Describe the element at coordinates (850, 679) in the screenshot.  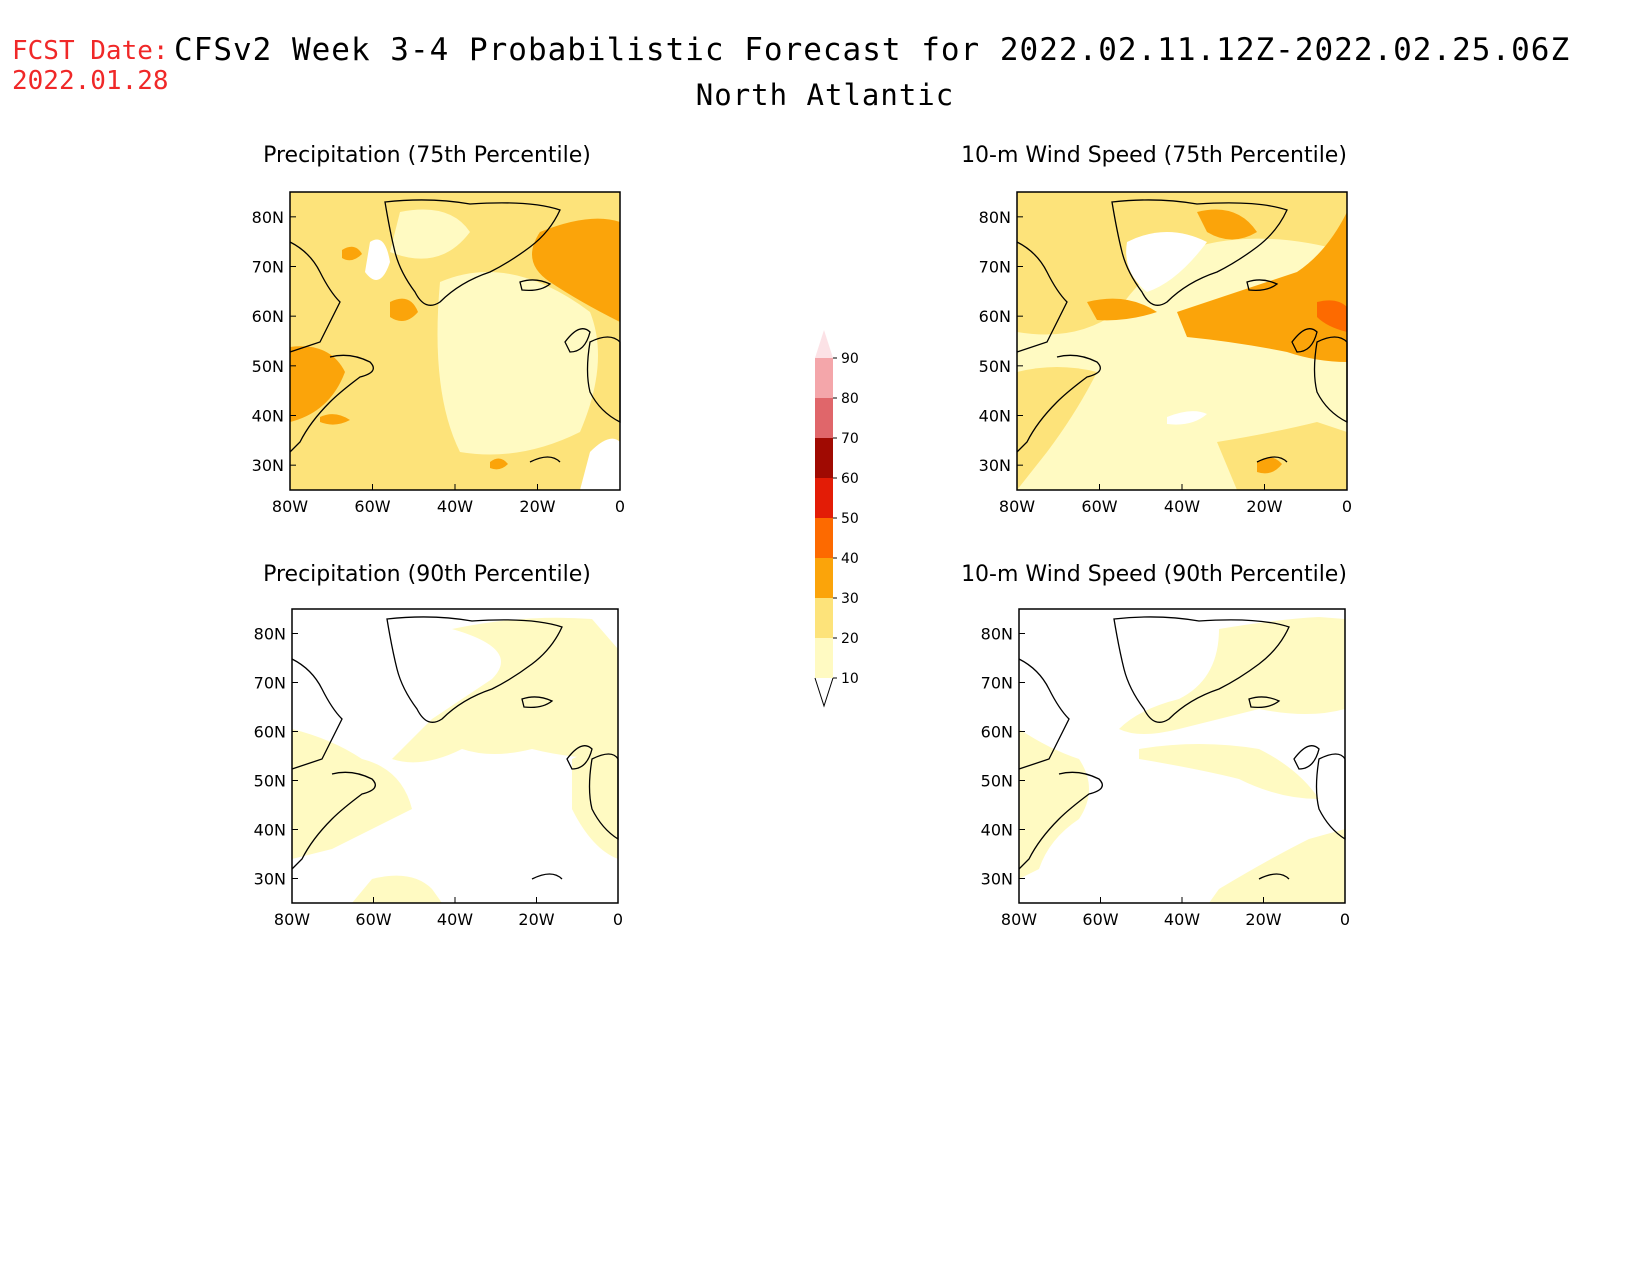
I see `colorbar-label: 10` at that location.